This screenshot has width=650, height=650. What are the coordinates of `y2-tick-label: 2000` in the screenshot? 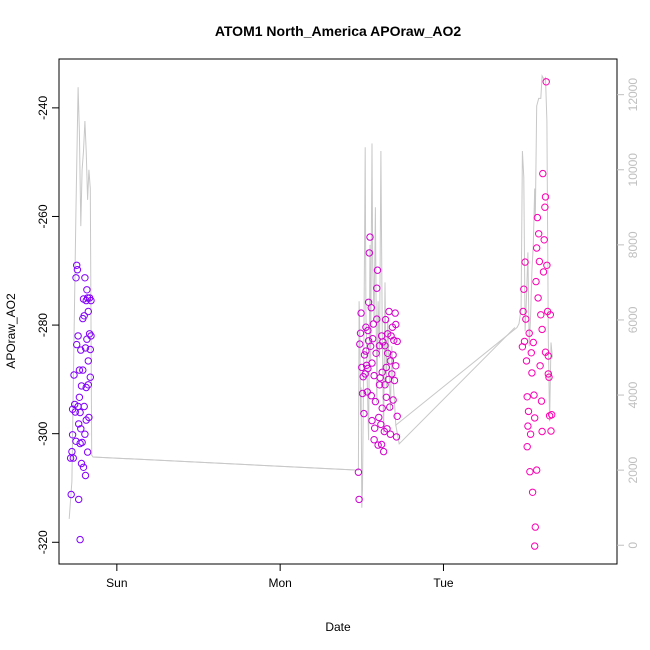 It's located at (633, 469).